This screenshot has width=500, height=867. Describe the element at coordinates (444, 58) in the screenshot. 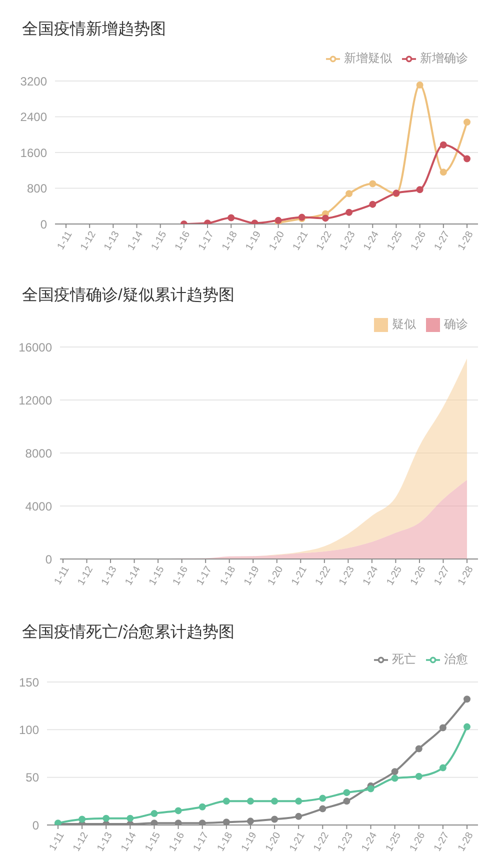

I see `legend-label: 新增确诊` at that location.